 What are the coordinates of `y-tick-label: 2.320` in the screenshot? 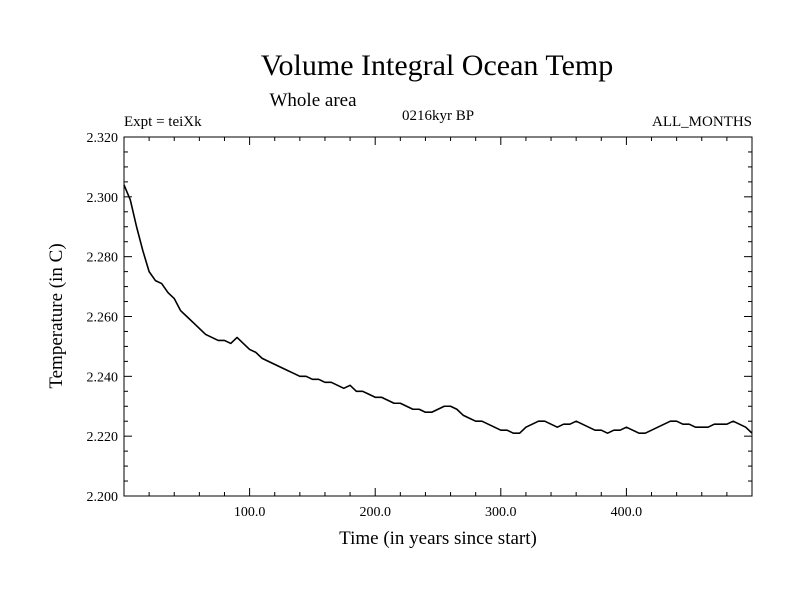 It's located at (103, 138).